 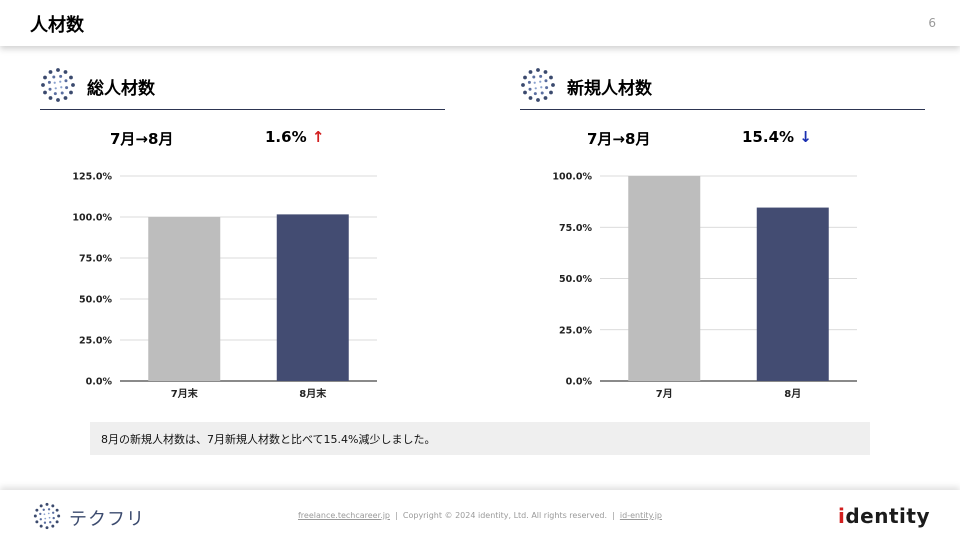 What do you see at coordinates (224, 286) in the screenshot?
I see `bar-chart-total: 0.0% 25.0% 50.0% 75.0% 100.0% 125.0% 7月末 8月末` at bounding box center [224, 286].